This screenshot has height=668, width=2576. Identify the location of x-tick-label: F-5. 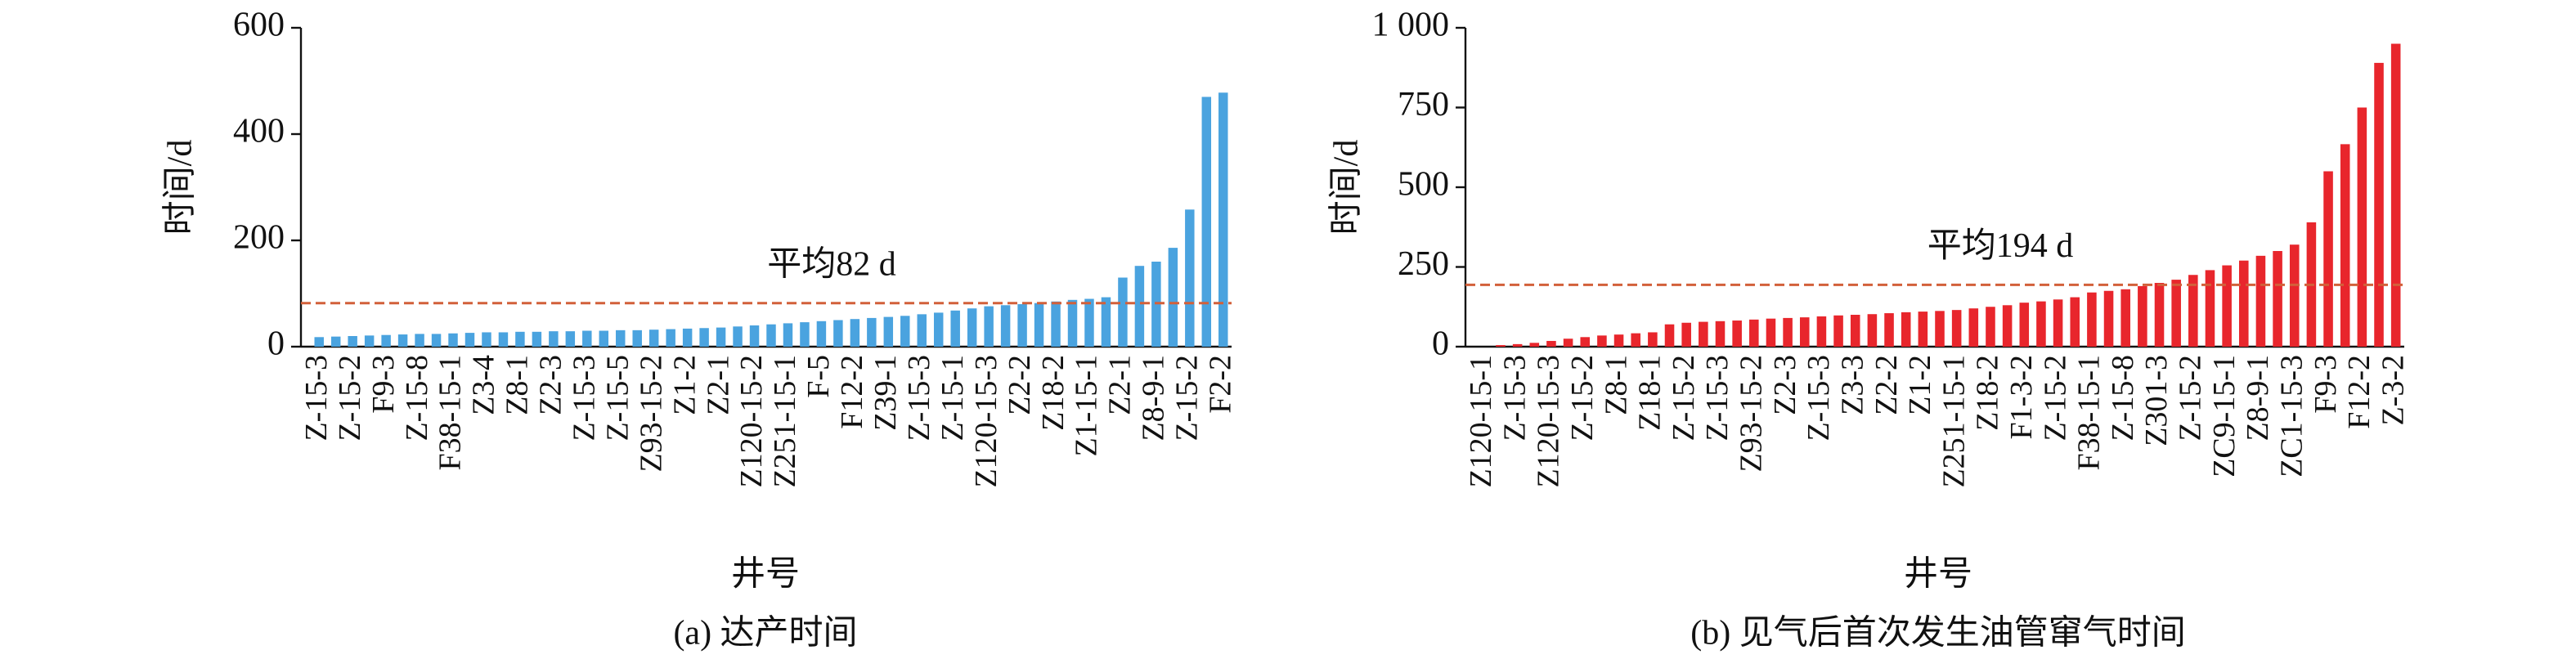
(818, 376).